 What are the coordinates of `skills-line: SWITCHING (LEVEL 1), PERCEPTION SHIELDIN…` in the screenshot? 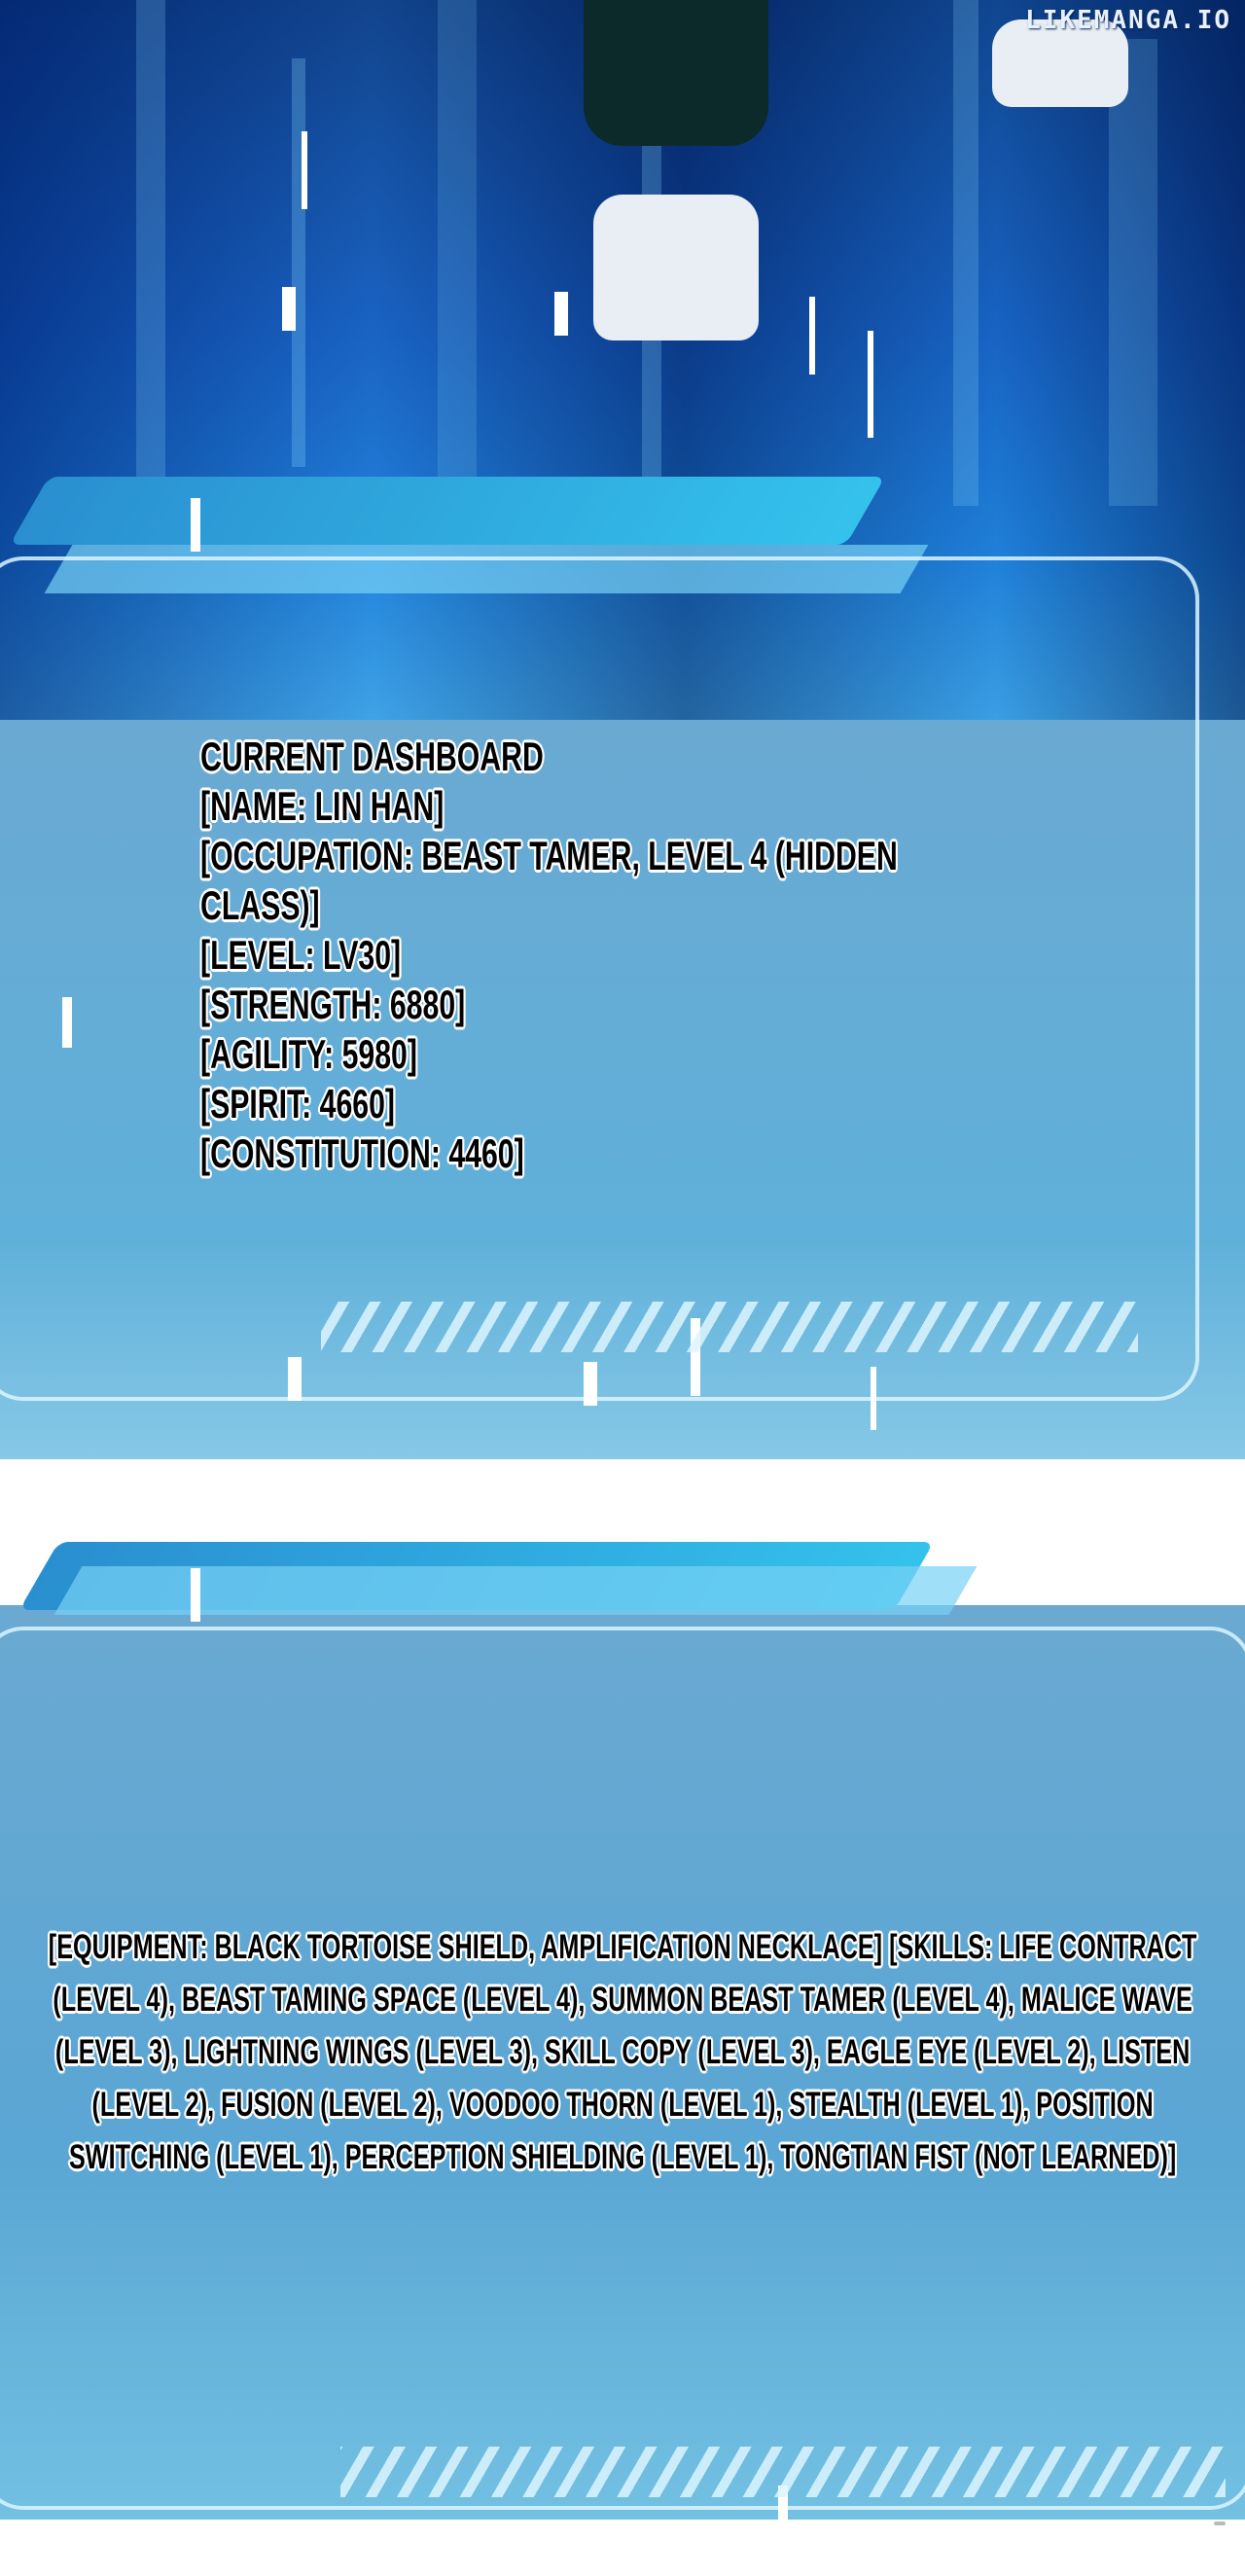 It's located at (622, 2157).